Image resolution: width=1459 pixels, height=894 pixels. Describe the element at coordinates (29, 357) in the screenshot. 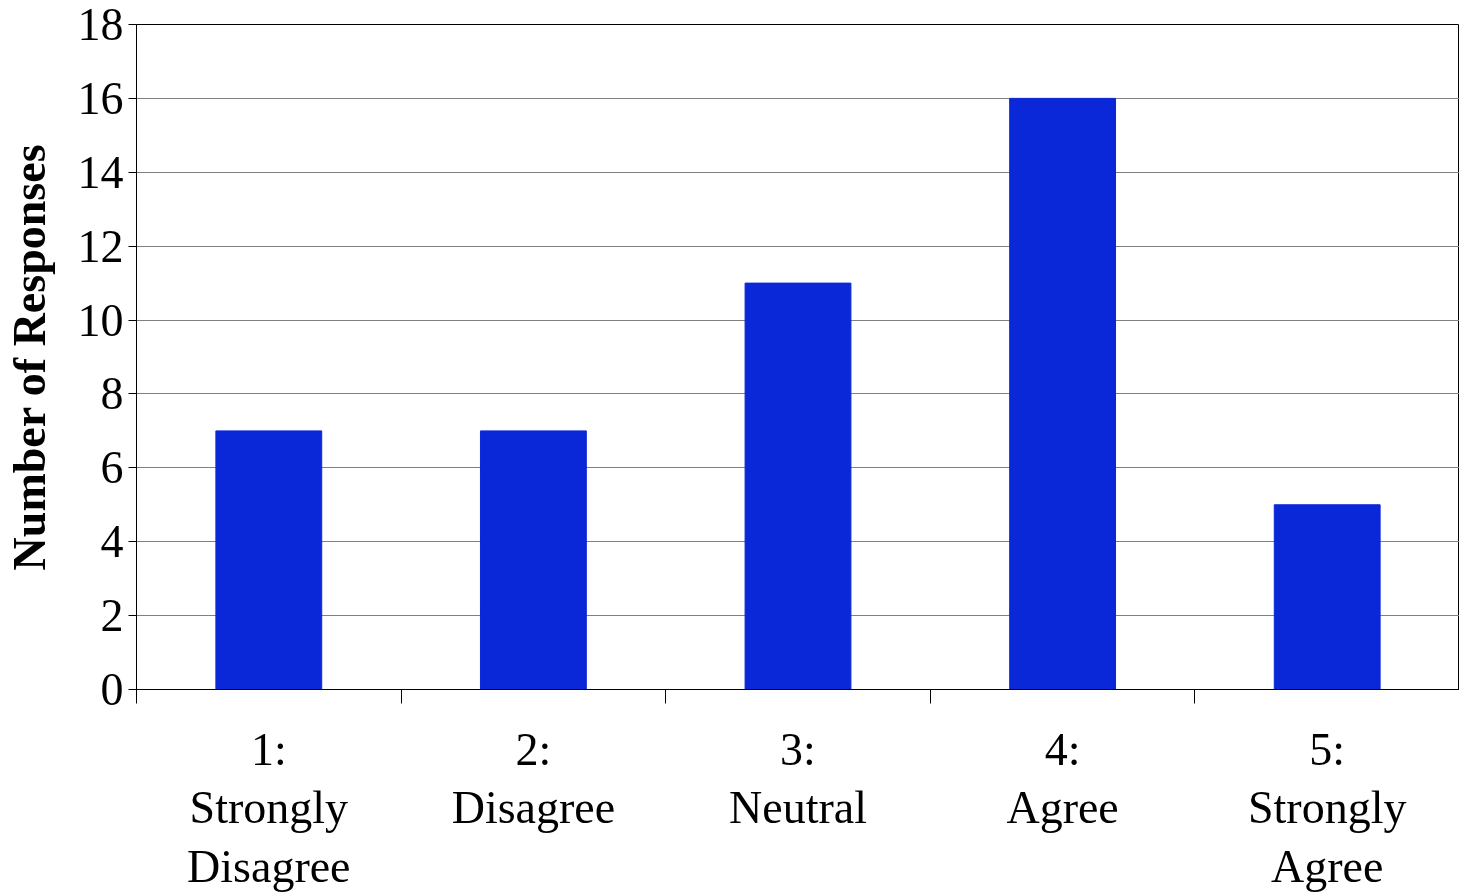

I see `y-axis-title: Number of Responses` at that location.